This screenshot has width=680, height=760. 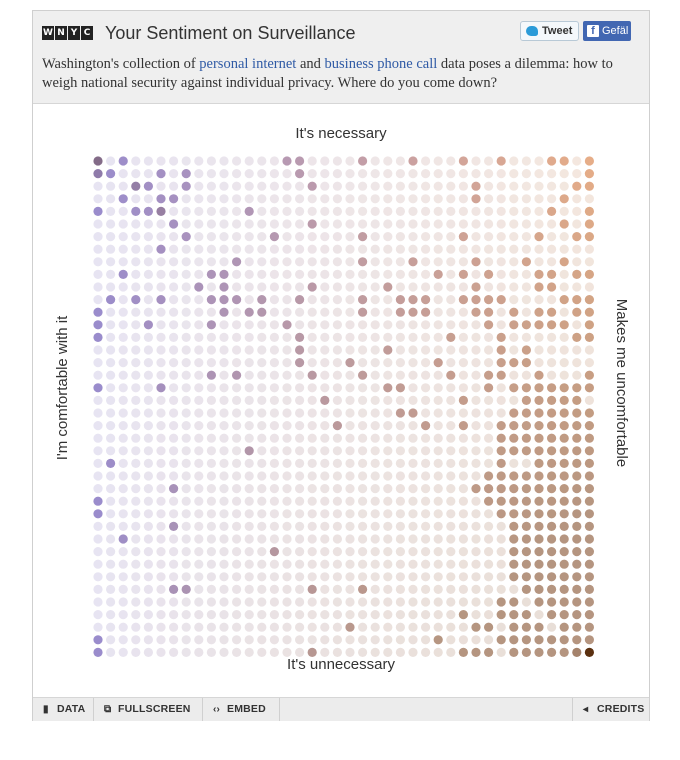 I want to click on data-button: ▮ DATA, so click(x=63, y=709).